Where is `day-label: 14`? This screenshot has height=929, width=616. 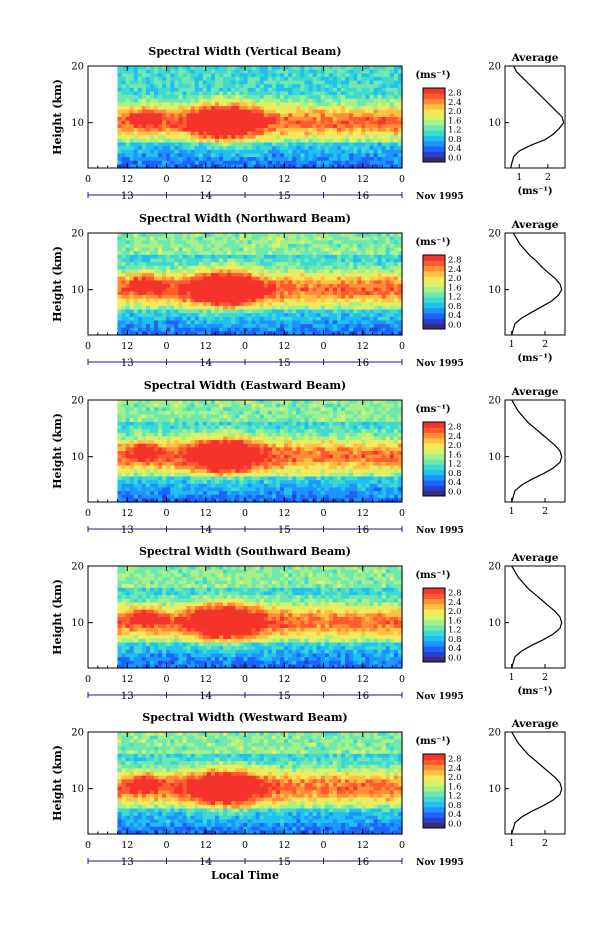 day-label: 14 is located at coordinates (205, 196).